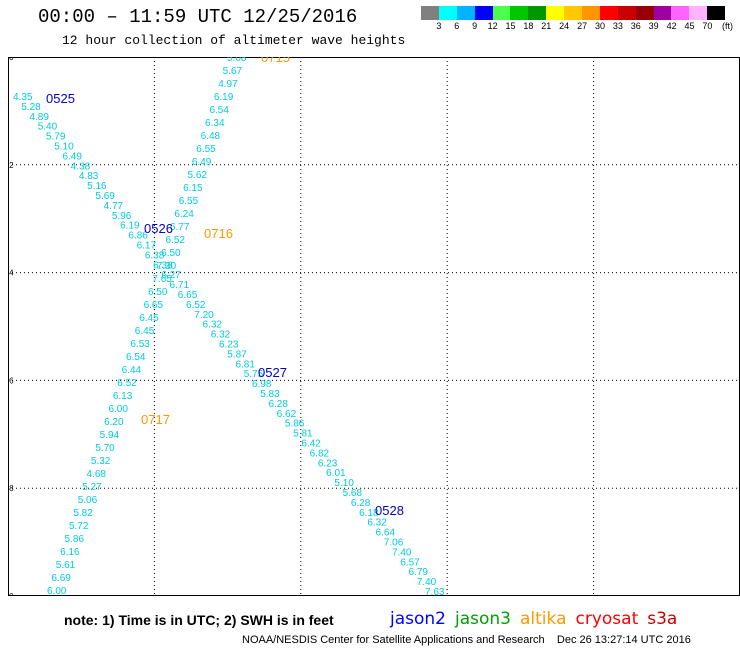 Image resolution: width=740 pixels, height=650 pixels. What do you see at coordinates (671, 26) in the screenshot?
I see `legend-label: 42` at bounding box center [671, 26].